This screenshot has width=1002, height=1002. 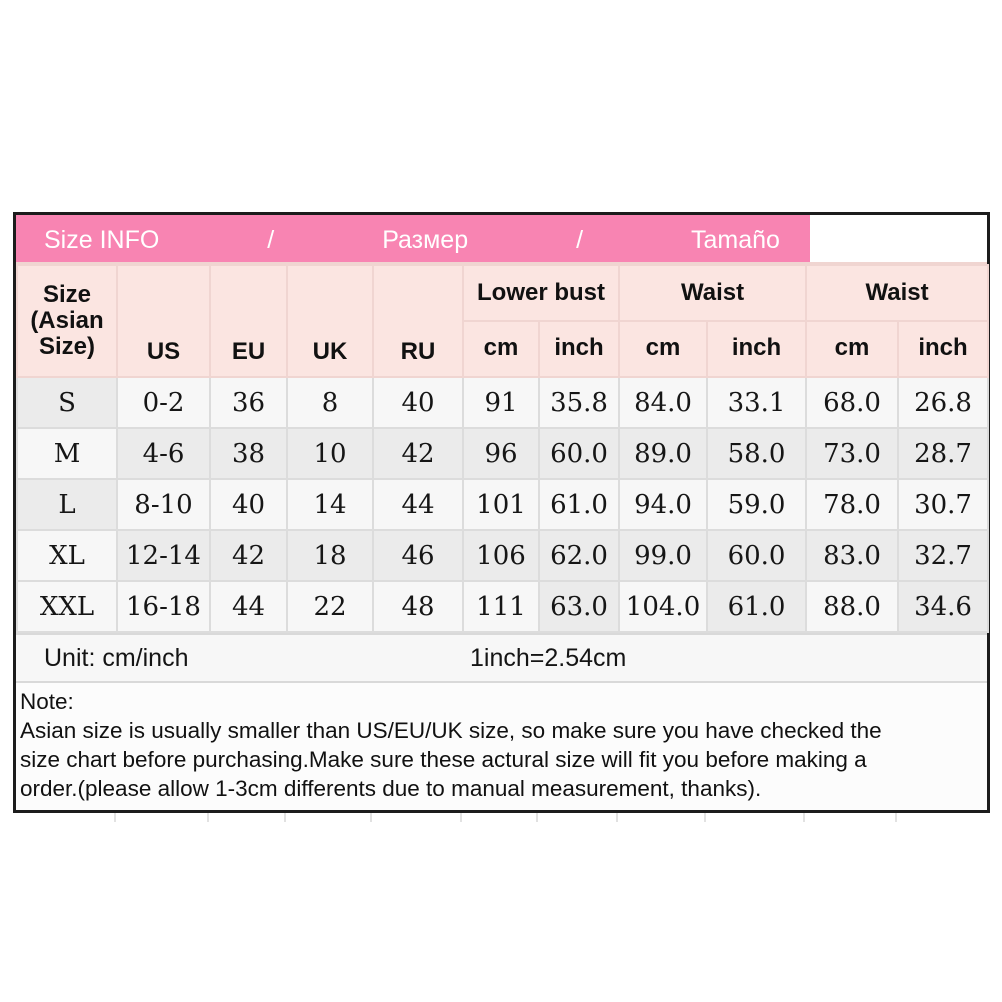 What do you see at coordinates (943, 555) in the screenshot?
I see `value-cell: 32.7` at bounding box center [943, 555].